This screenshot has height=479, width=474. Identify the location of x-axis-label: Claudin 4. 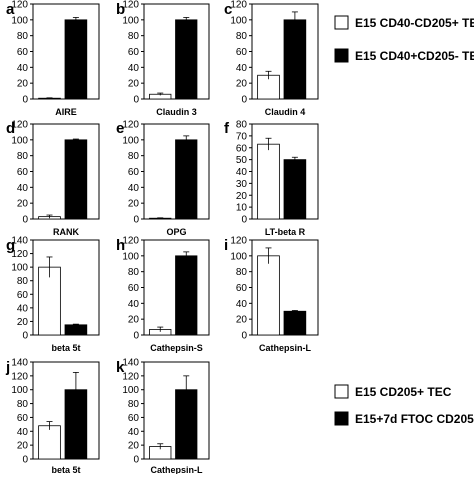
(285, 112).